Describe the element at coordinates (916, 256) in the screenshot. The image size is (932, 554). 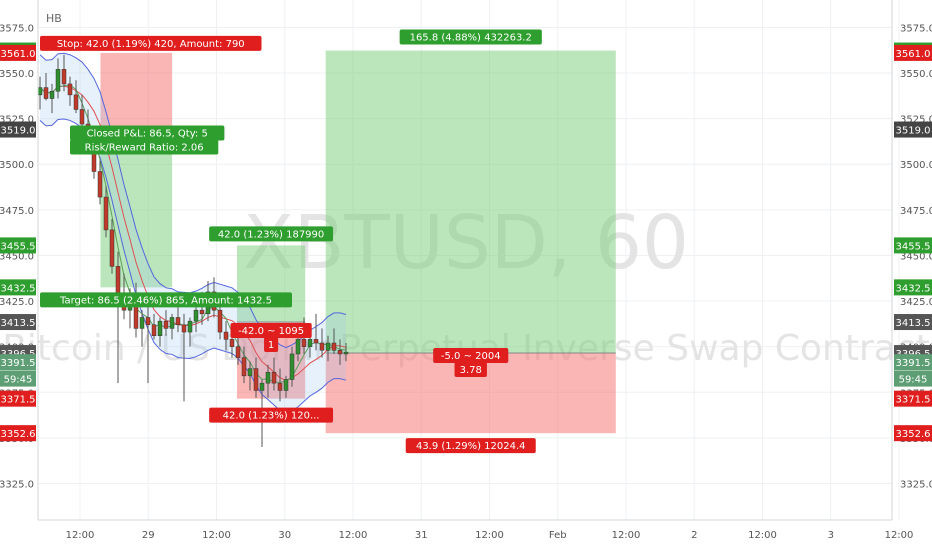
I see `y-tick-label-right: 3450.0` at that location.